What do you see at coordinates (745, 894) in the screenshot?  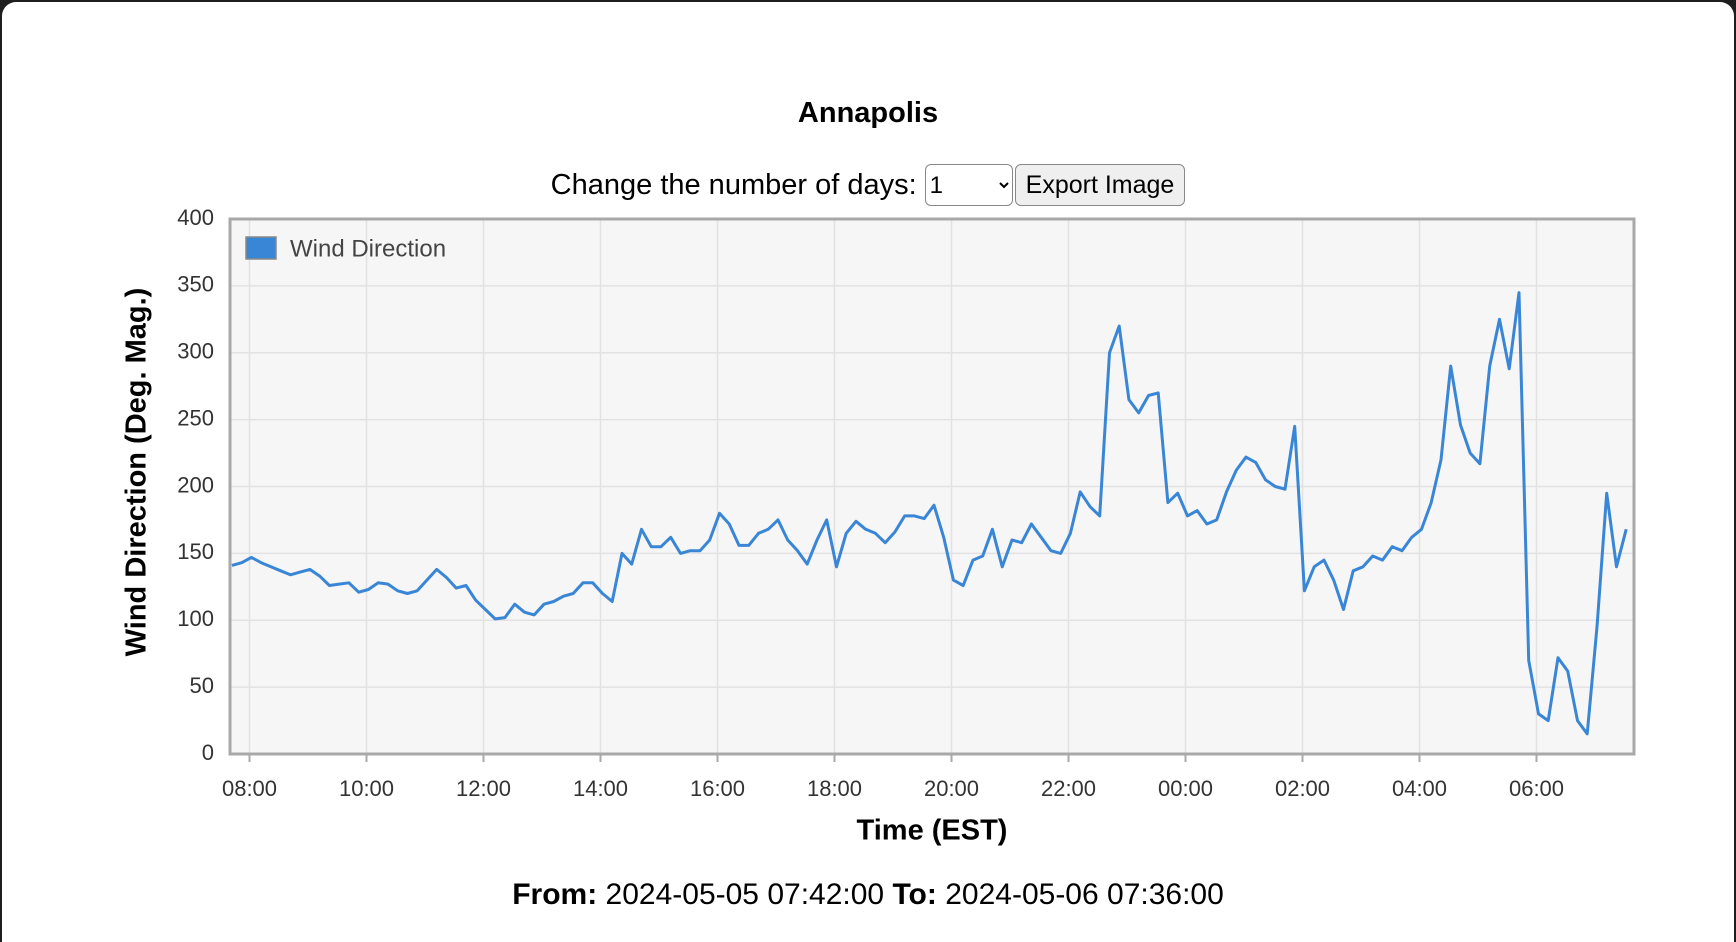 I see `from-date: 2024-05-05 07:42:00` at bounding box center [745, 894].